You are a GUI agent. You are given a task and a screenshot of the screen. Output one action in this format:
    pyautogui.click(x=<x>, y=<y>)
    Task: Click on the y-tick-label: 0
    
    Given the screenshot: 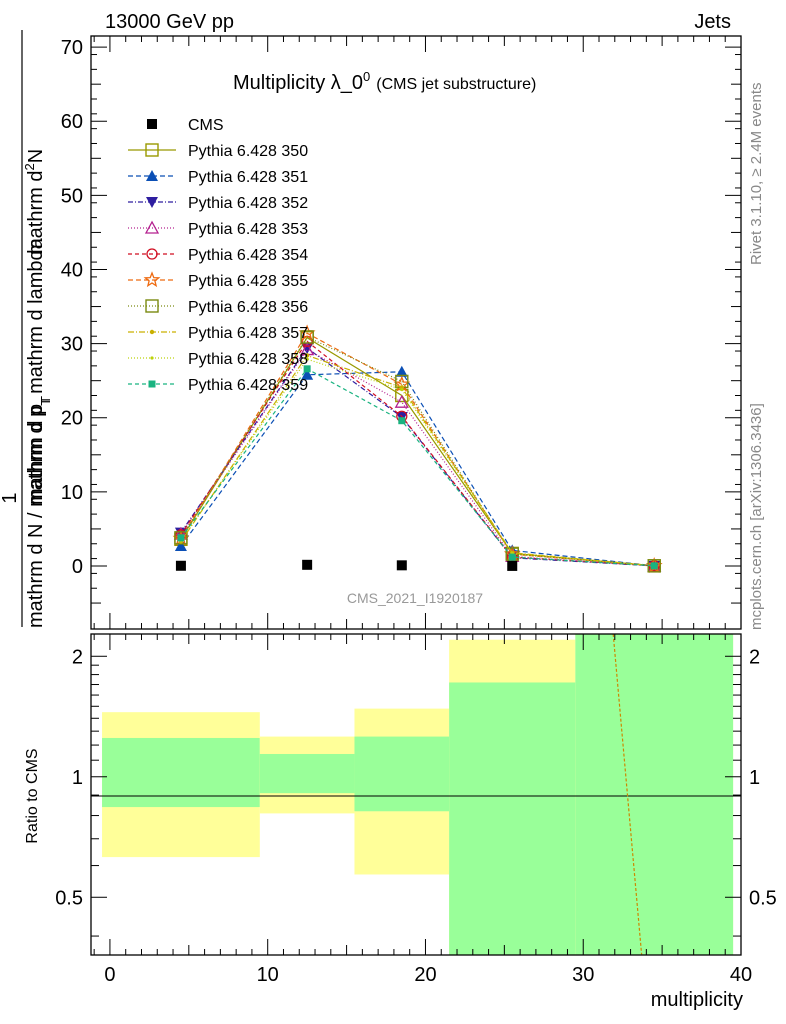 What is the action you would take?
    pyautogui.click(x=77, y=567)
    